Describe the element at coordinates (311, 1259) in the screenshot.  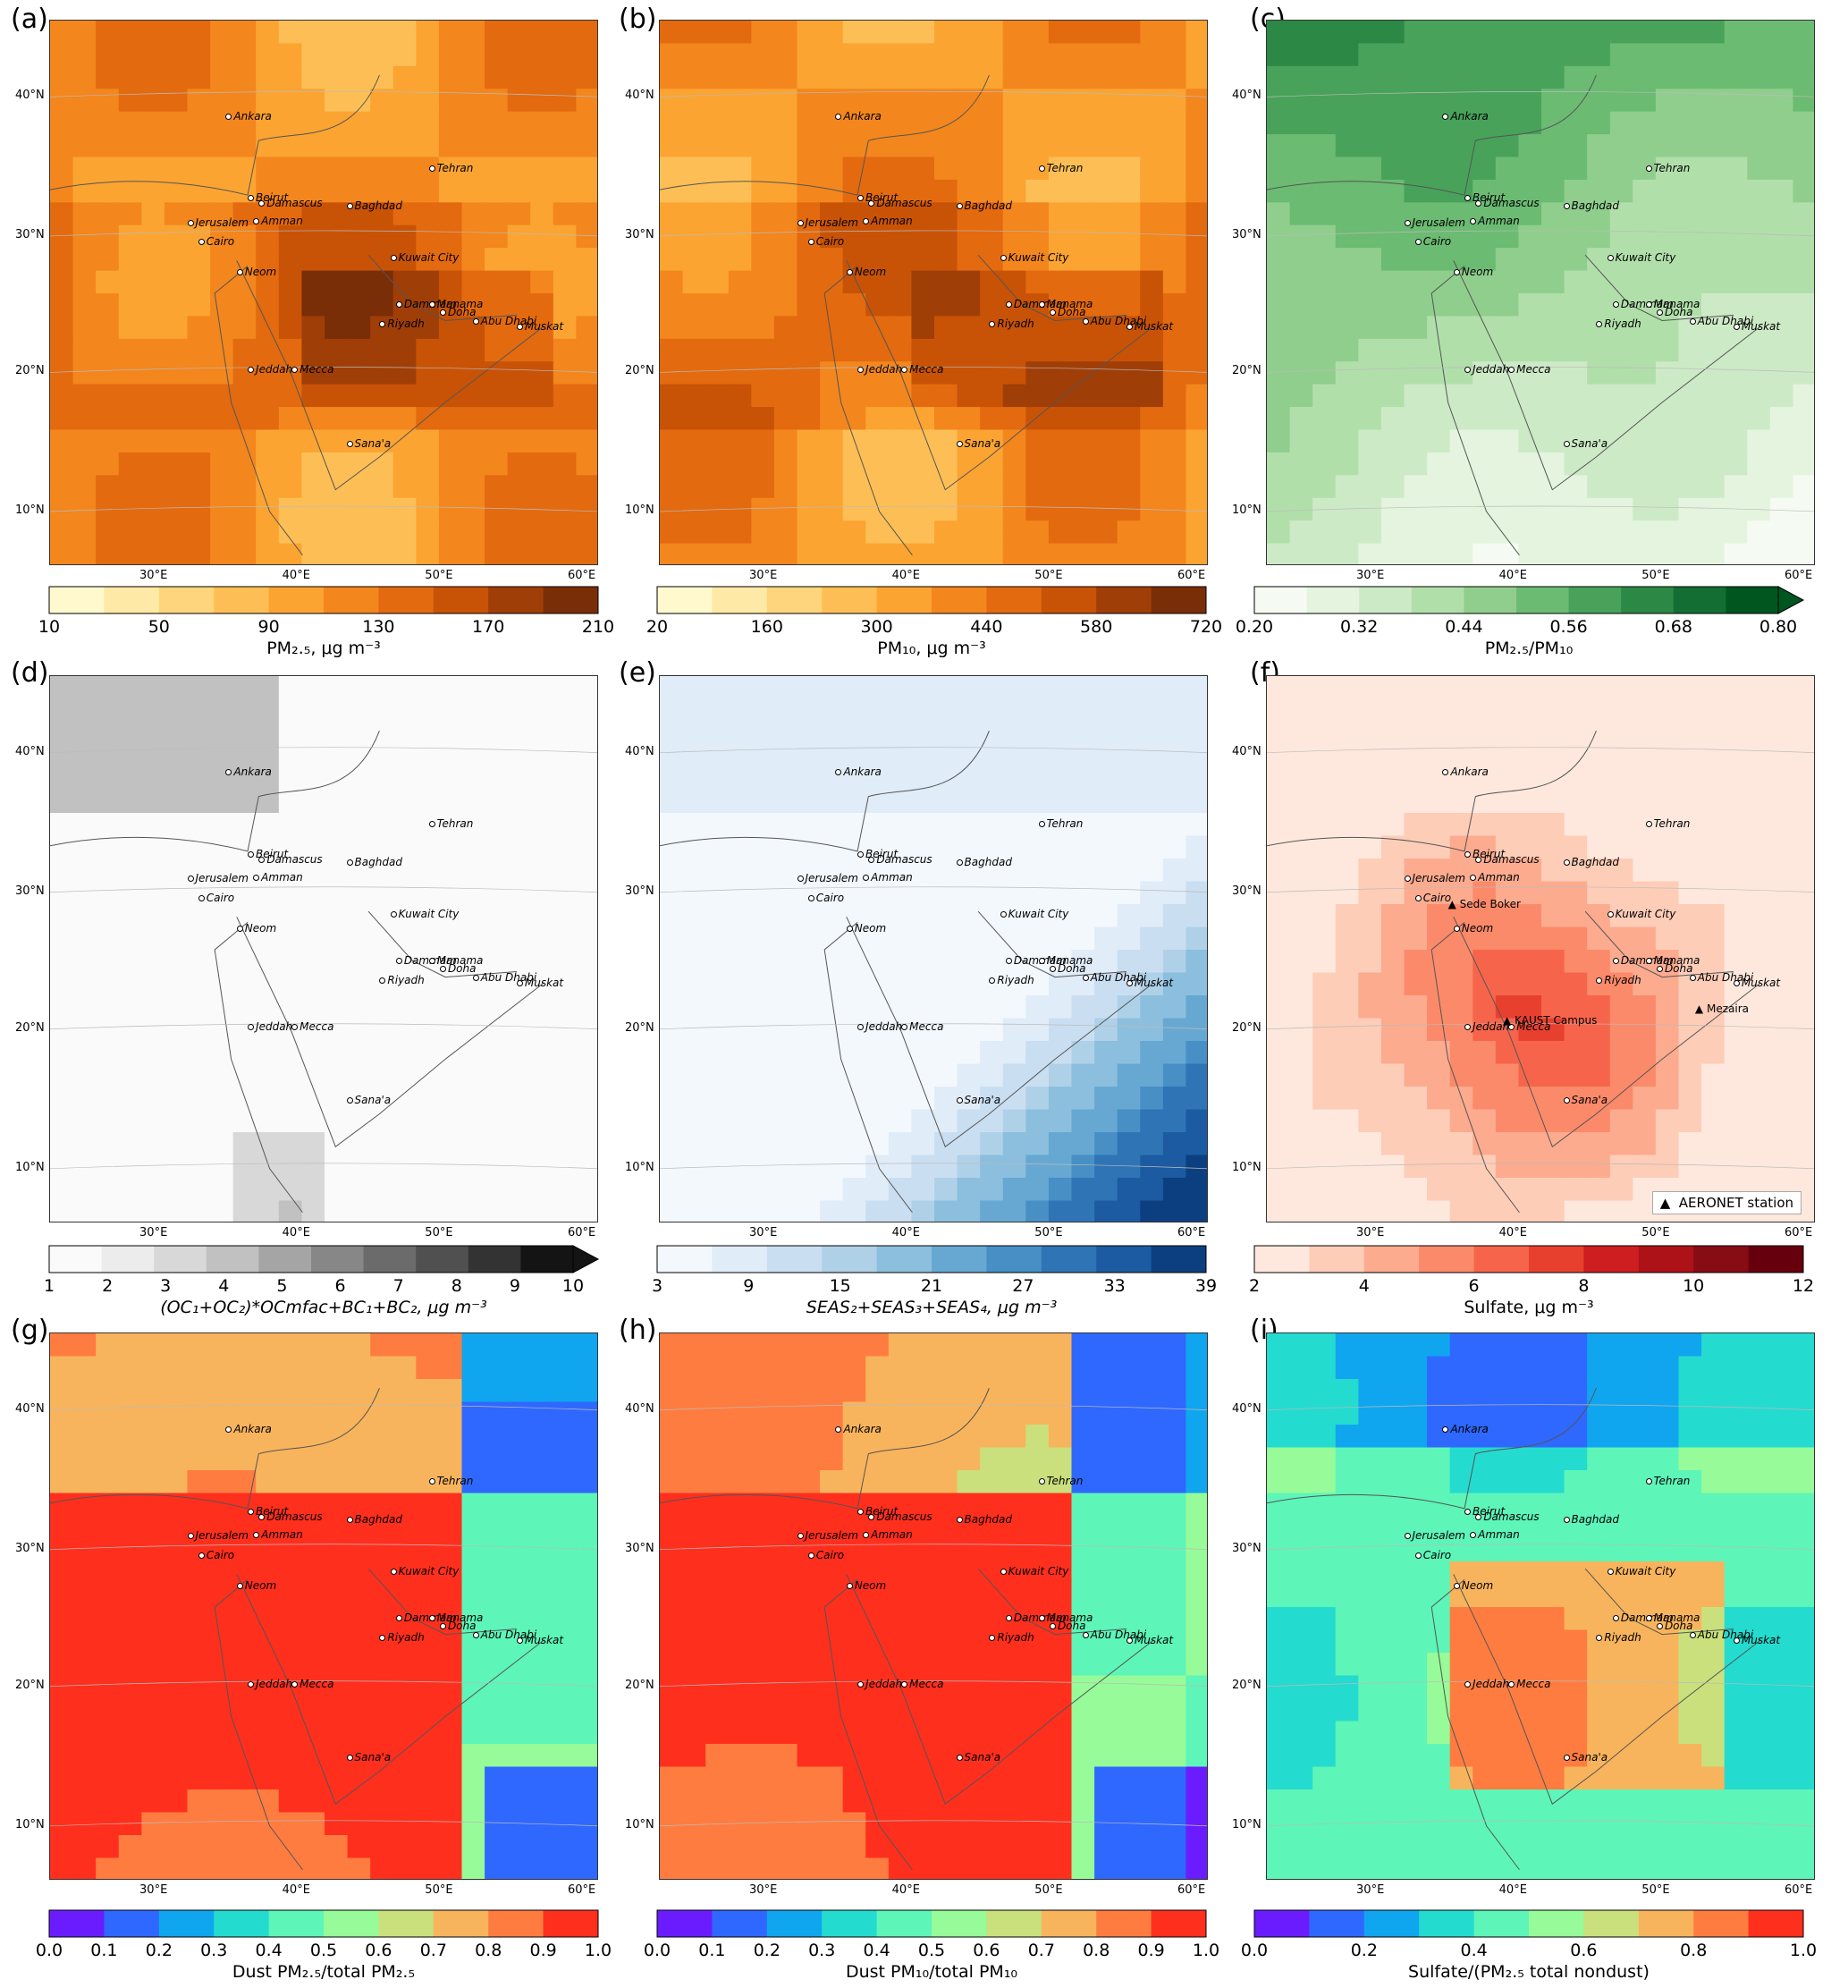
I see `colorbar-outline` at that location.